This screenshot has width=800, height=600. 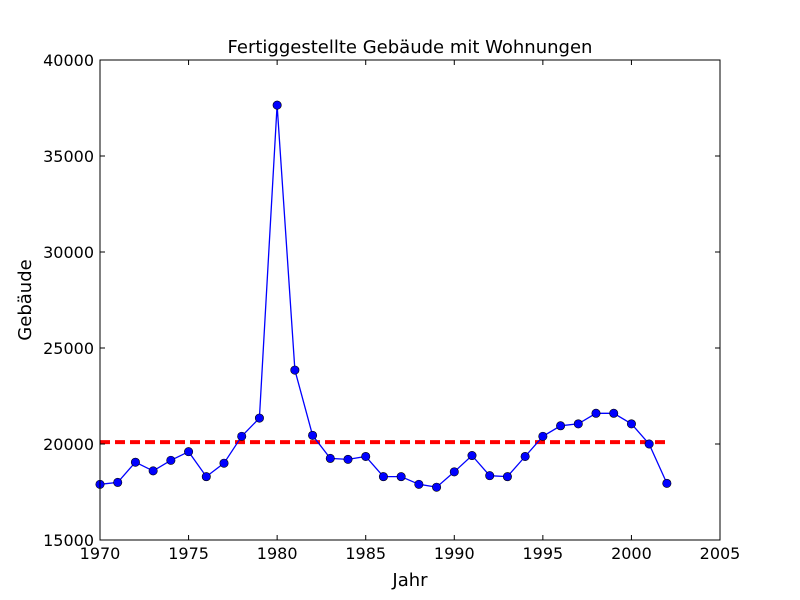 I want to click on y-tick-label: 30000, so click(x=68, y=252).